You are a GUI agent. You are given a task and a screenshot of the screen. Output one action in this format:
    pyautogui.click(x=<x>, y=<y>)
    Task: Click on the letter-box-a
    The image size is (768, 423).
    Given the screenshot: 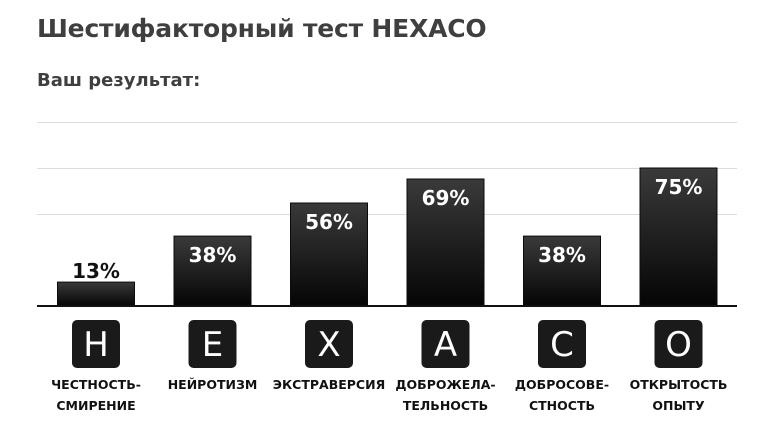 What is the action you would take?
    pyautogui.click(x=445, y=344)
    